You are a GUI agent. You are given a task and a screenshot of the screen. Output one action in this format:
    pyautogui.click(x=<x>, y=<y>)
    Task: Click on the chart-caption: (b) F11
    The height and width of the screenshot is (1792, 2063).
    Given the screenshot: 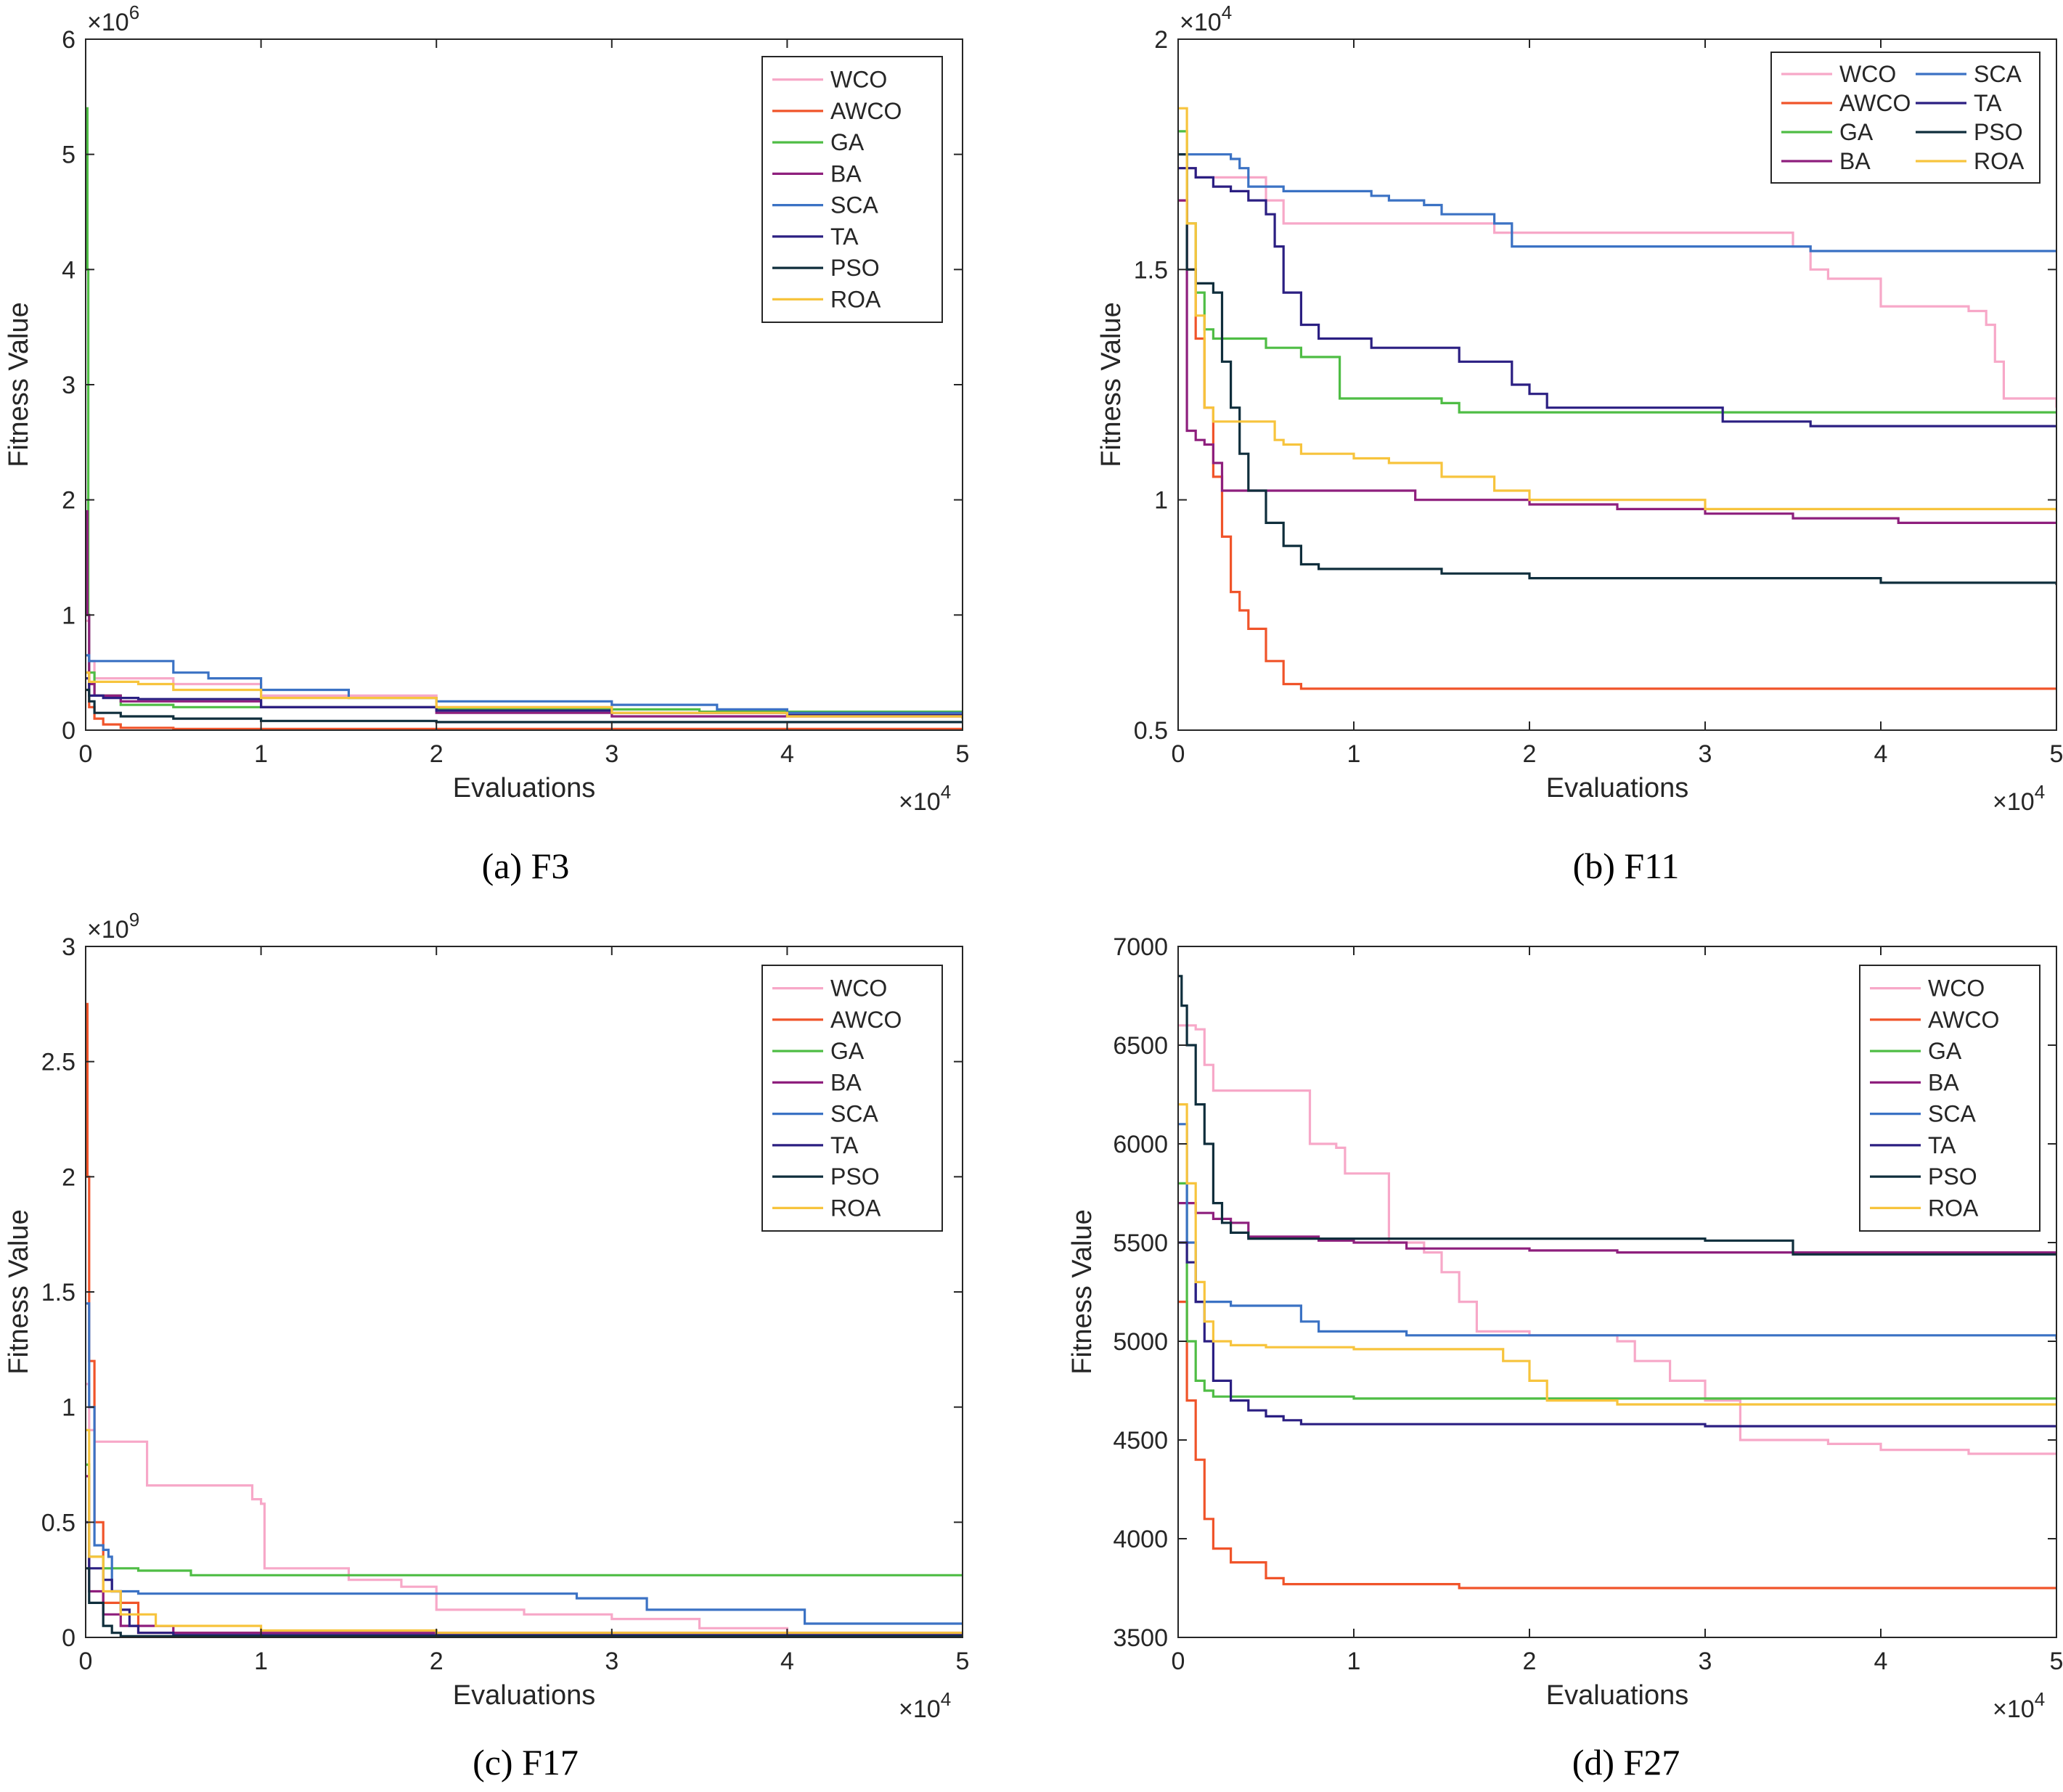 What is the action you would take?
    pyautogui.click(x=1626, y=866)
    